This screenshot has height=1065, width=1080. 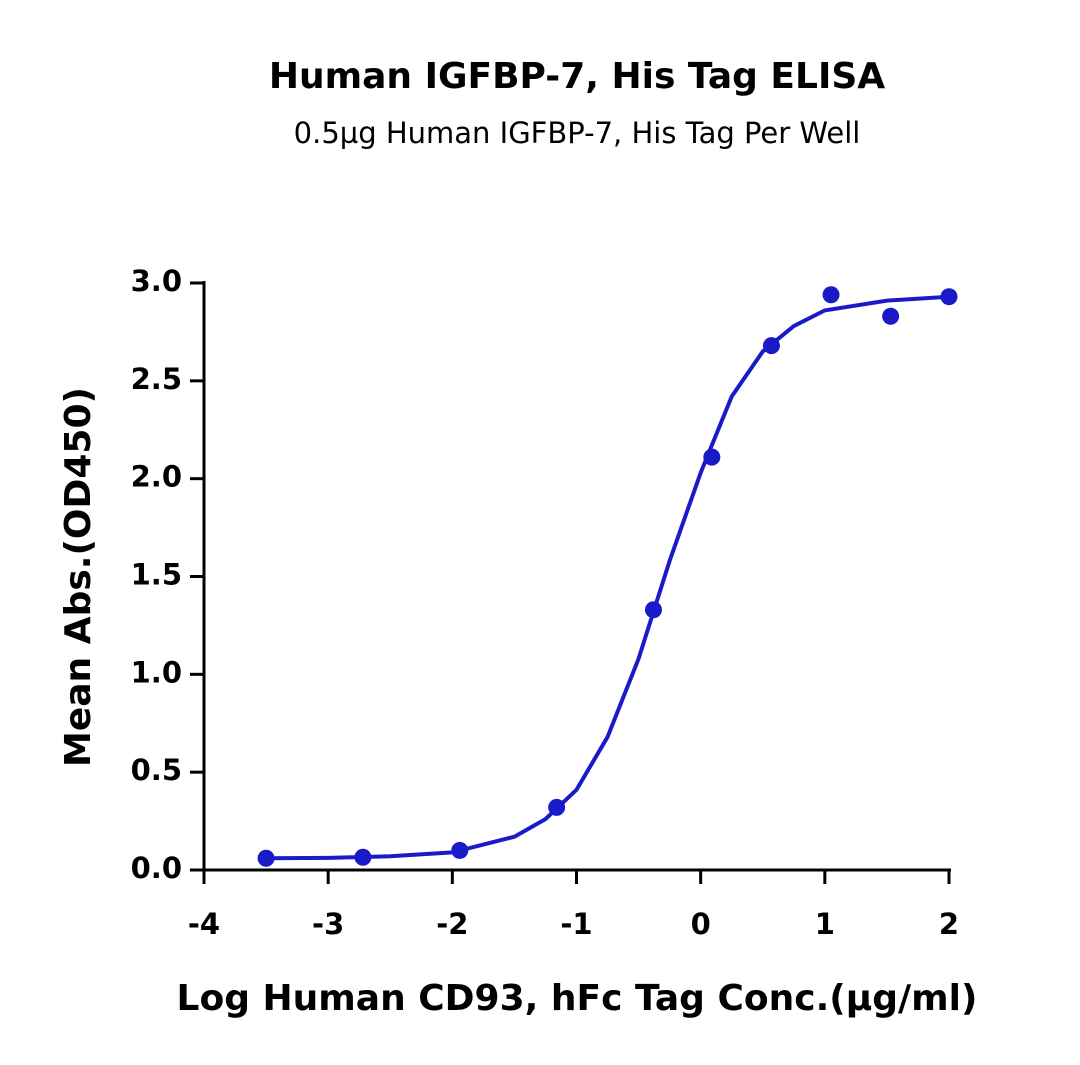 What do you see at coordinates (452, 924) in the screenshot?
I see `x-tick-label: -2` at bounding box center [452, 924].